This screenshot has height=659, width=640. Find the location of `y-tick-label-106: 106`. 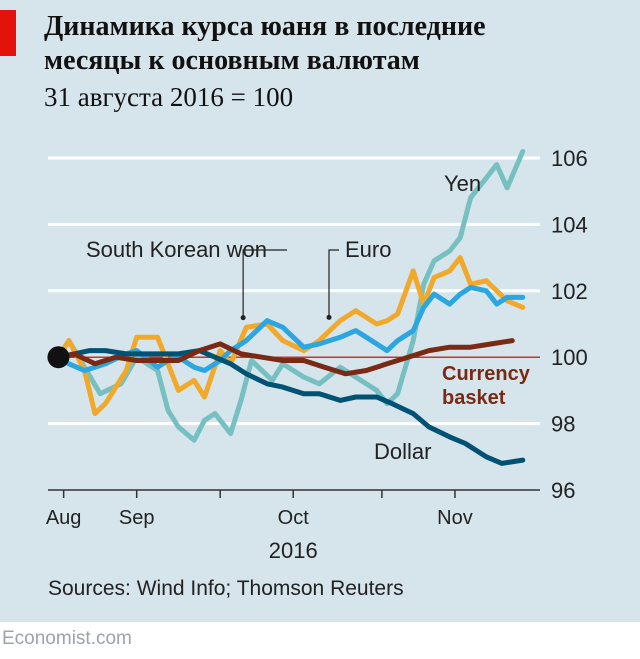

y-tick-label-106: 106 is located at coordinates (569, 158).